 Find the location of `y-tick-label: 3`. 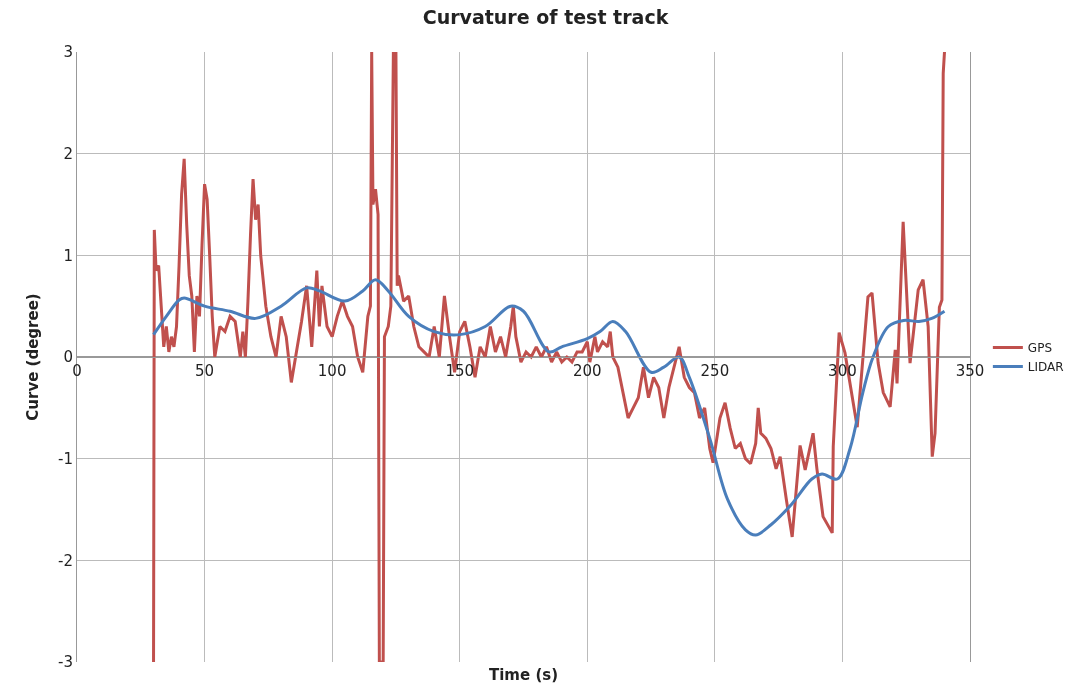

y-tick-label: 3 is located at coordinates (68, 52).